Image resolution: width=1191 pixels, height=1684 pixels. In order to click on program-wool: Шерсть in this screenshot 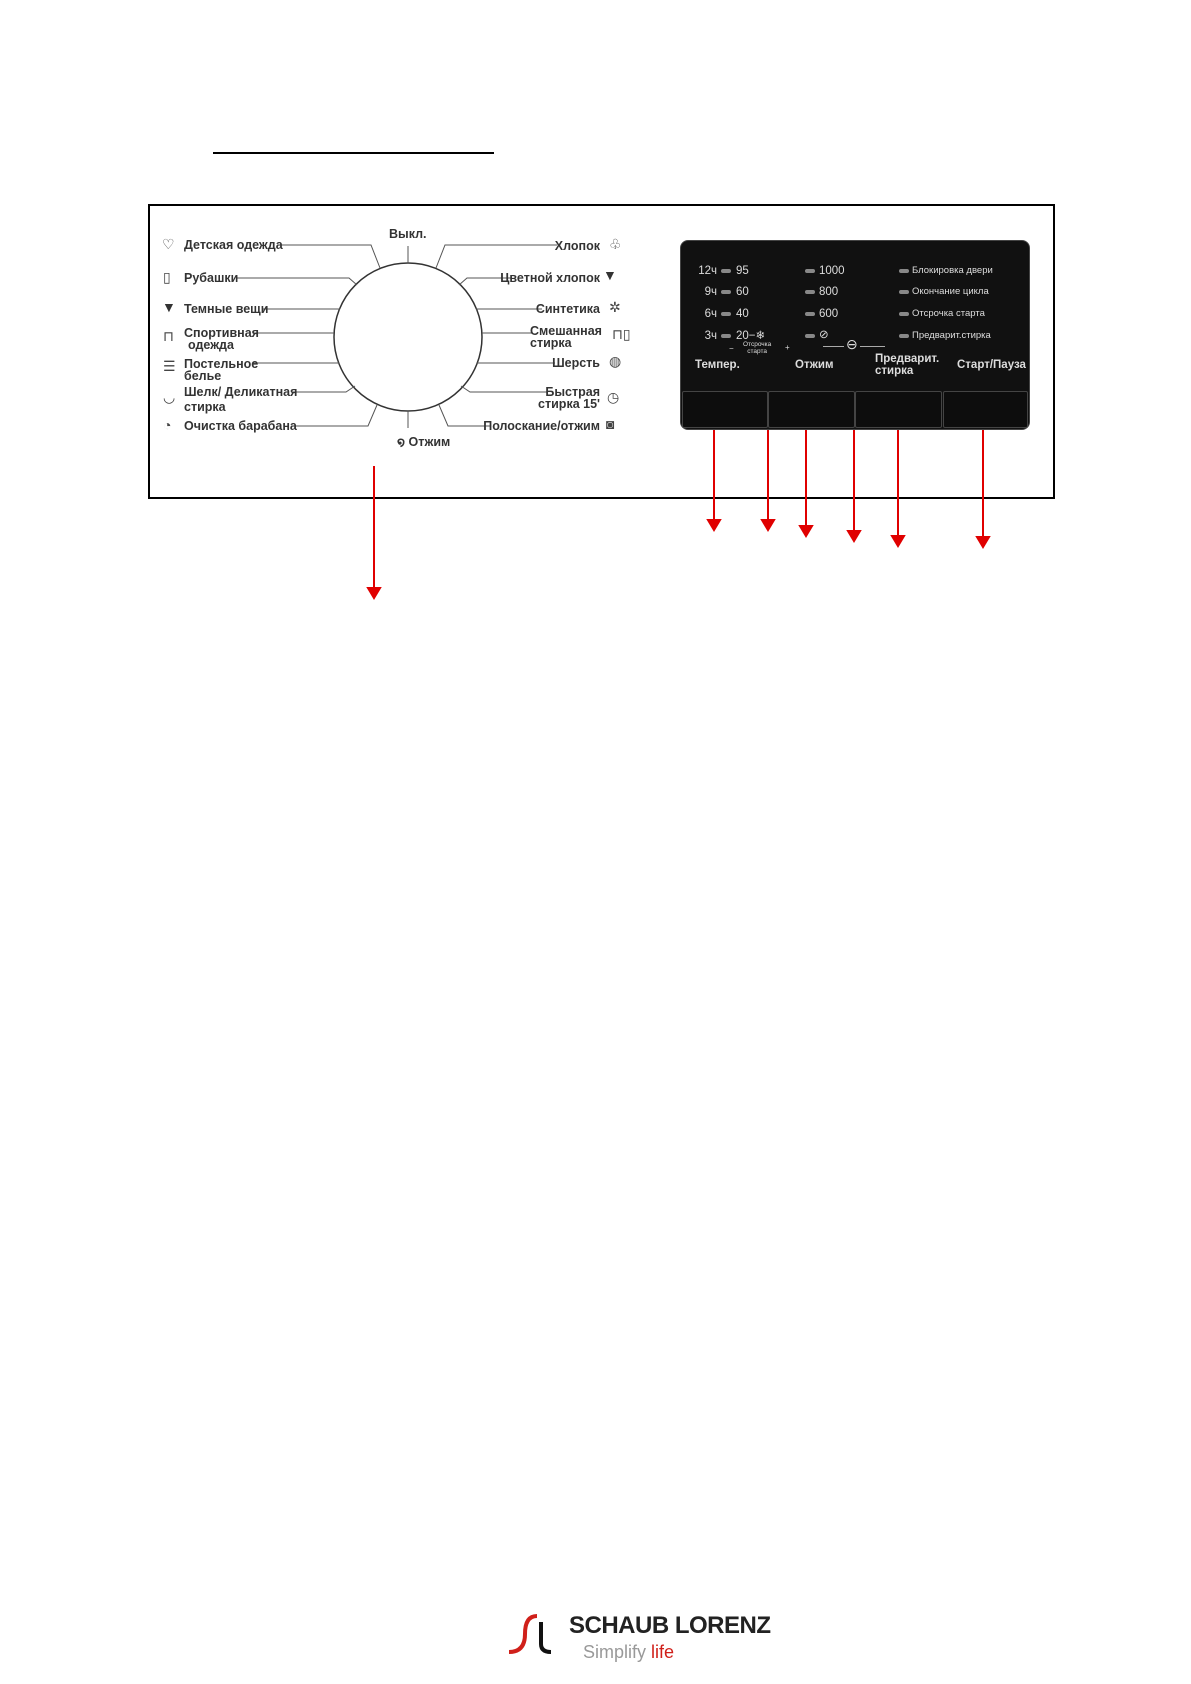, I will do `click(576, 363)`.